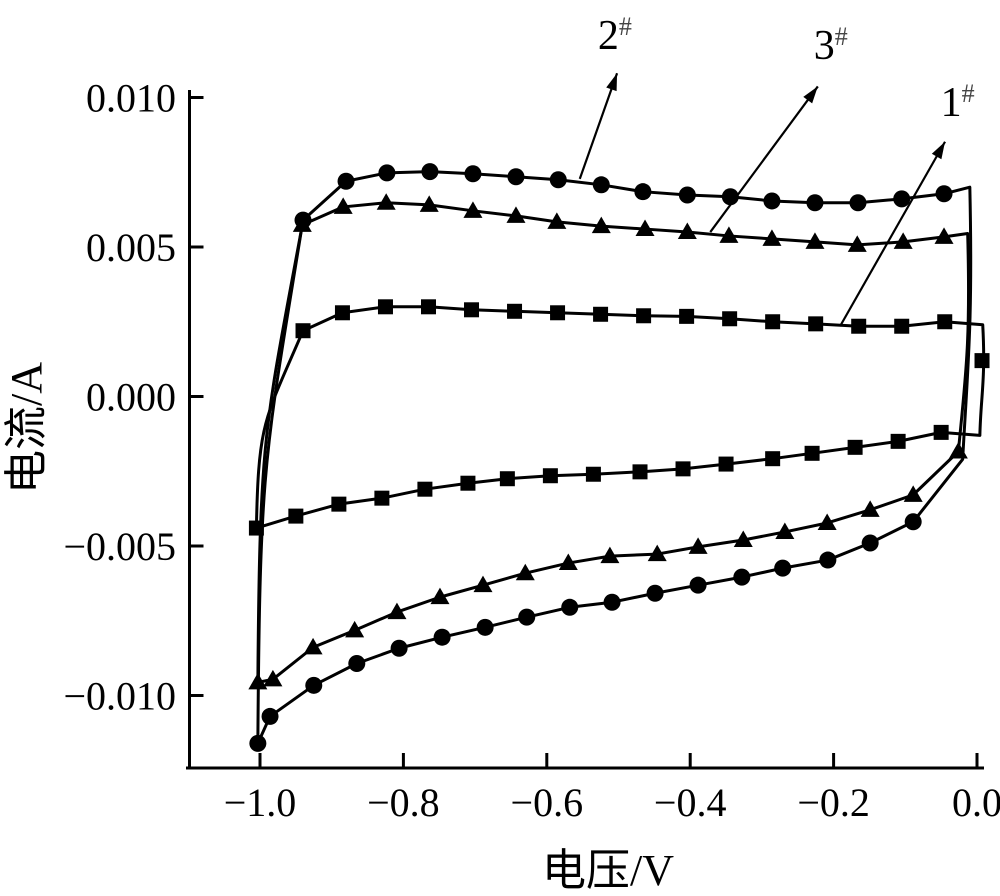 This screenshot has height=896, width=1000. What do you see at coordinates (598, 126) in the screenshot?
I see `annotation-arrow-line-2#` at bounding box center [598, 126].